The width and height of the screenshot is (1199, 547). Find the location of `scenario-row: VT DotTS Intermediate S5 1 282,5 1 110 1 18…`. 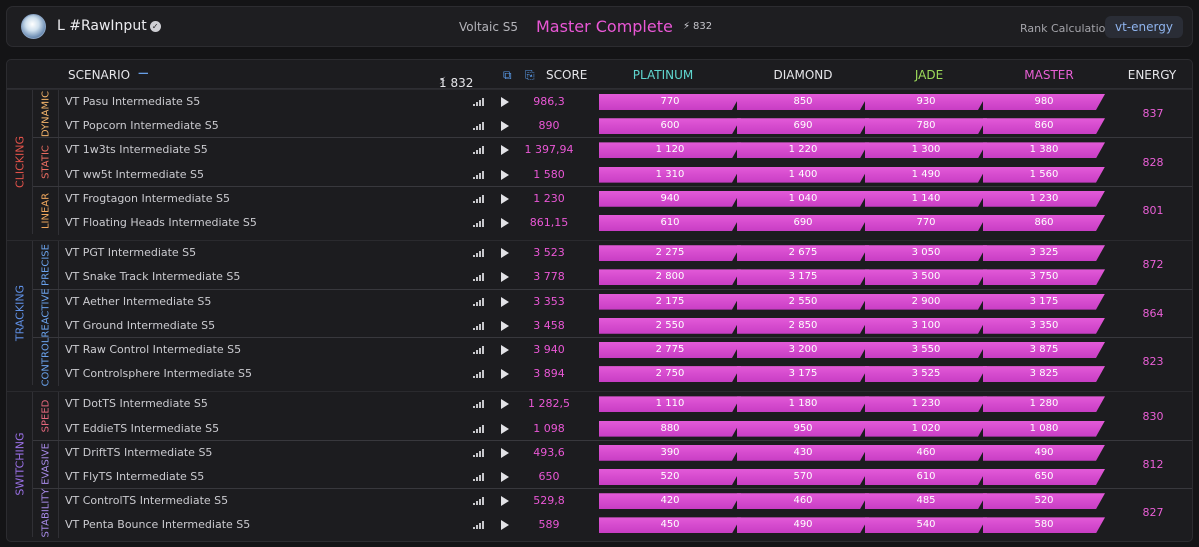

scenario-row: VT DotTS Intermediate S5 1 282,5 1 110 1 18… is located at coordinates (626, 404).